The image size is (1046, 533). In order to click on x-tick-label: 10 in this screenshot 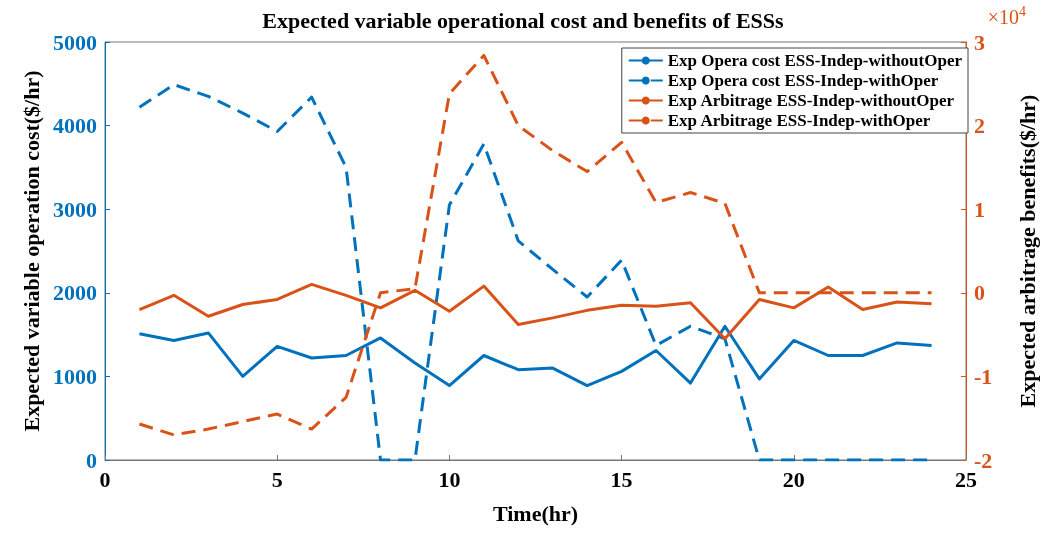, I will do `click(449, 479)`.